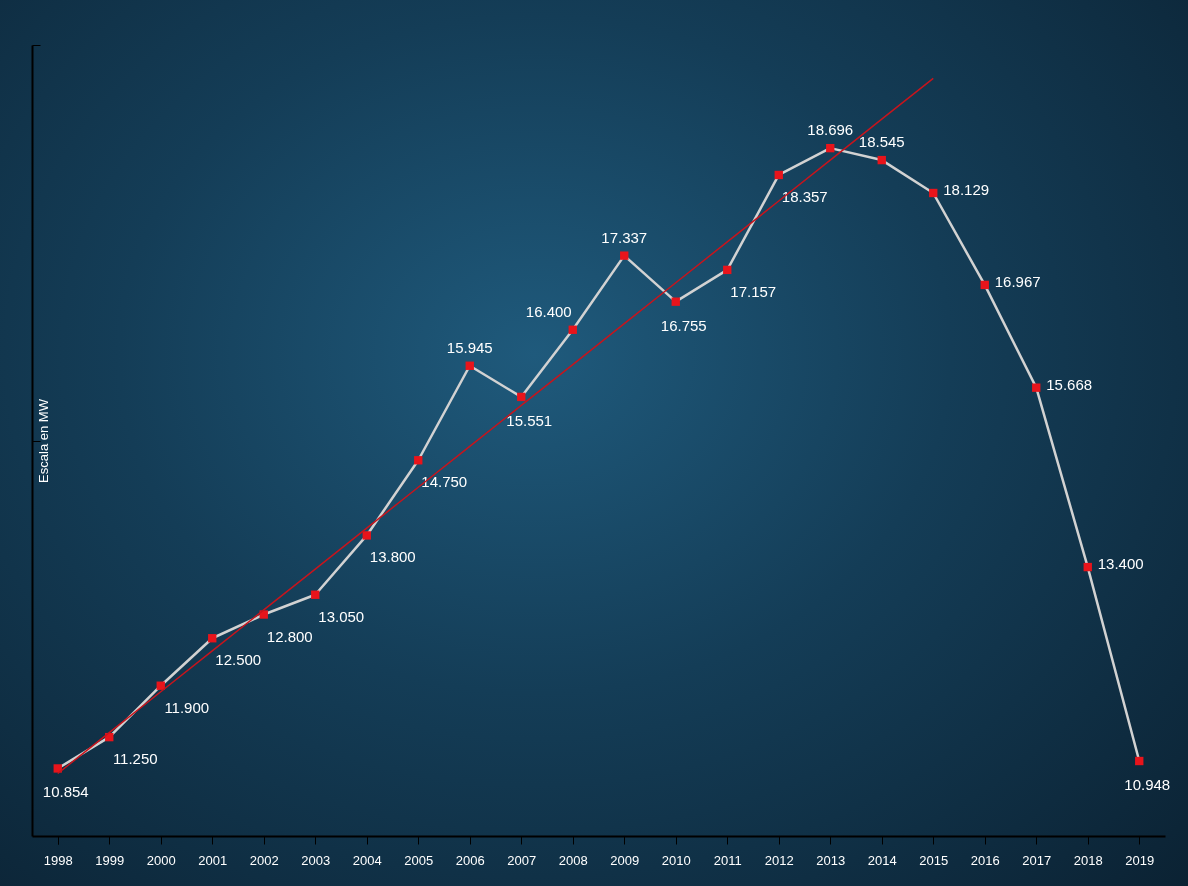 This screenshot has width=1188, height=886. What do you see at coordinates (804, 196) in the screenshot?
I see `data-label: 18.357` at bounding box center [804, 196].